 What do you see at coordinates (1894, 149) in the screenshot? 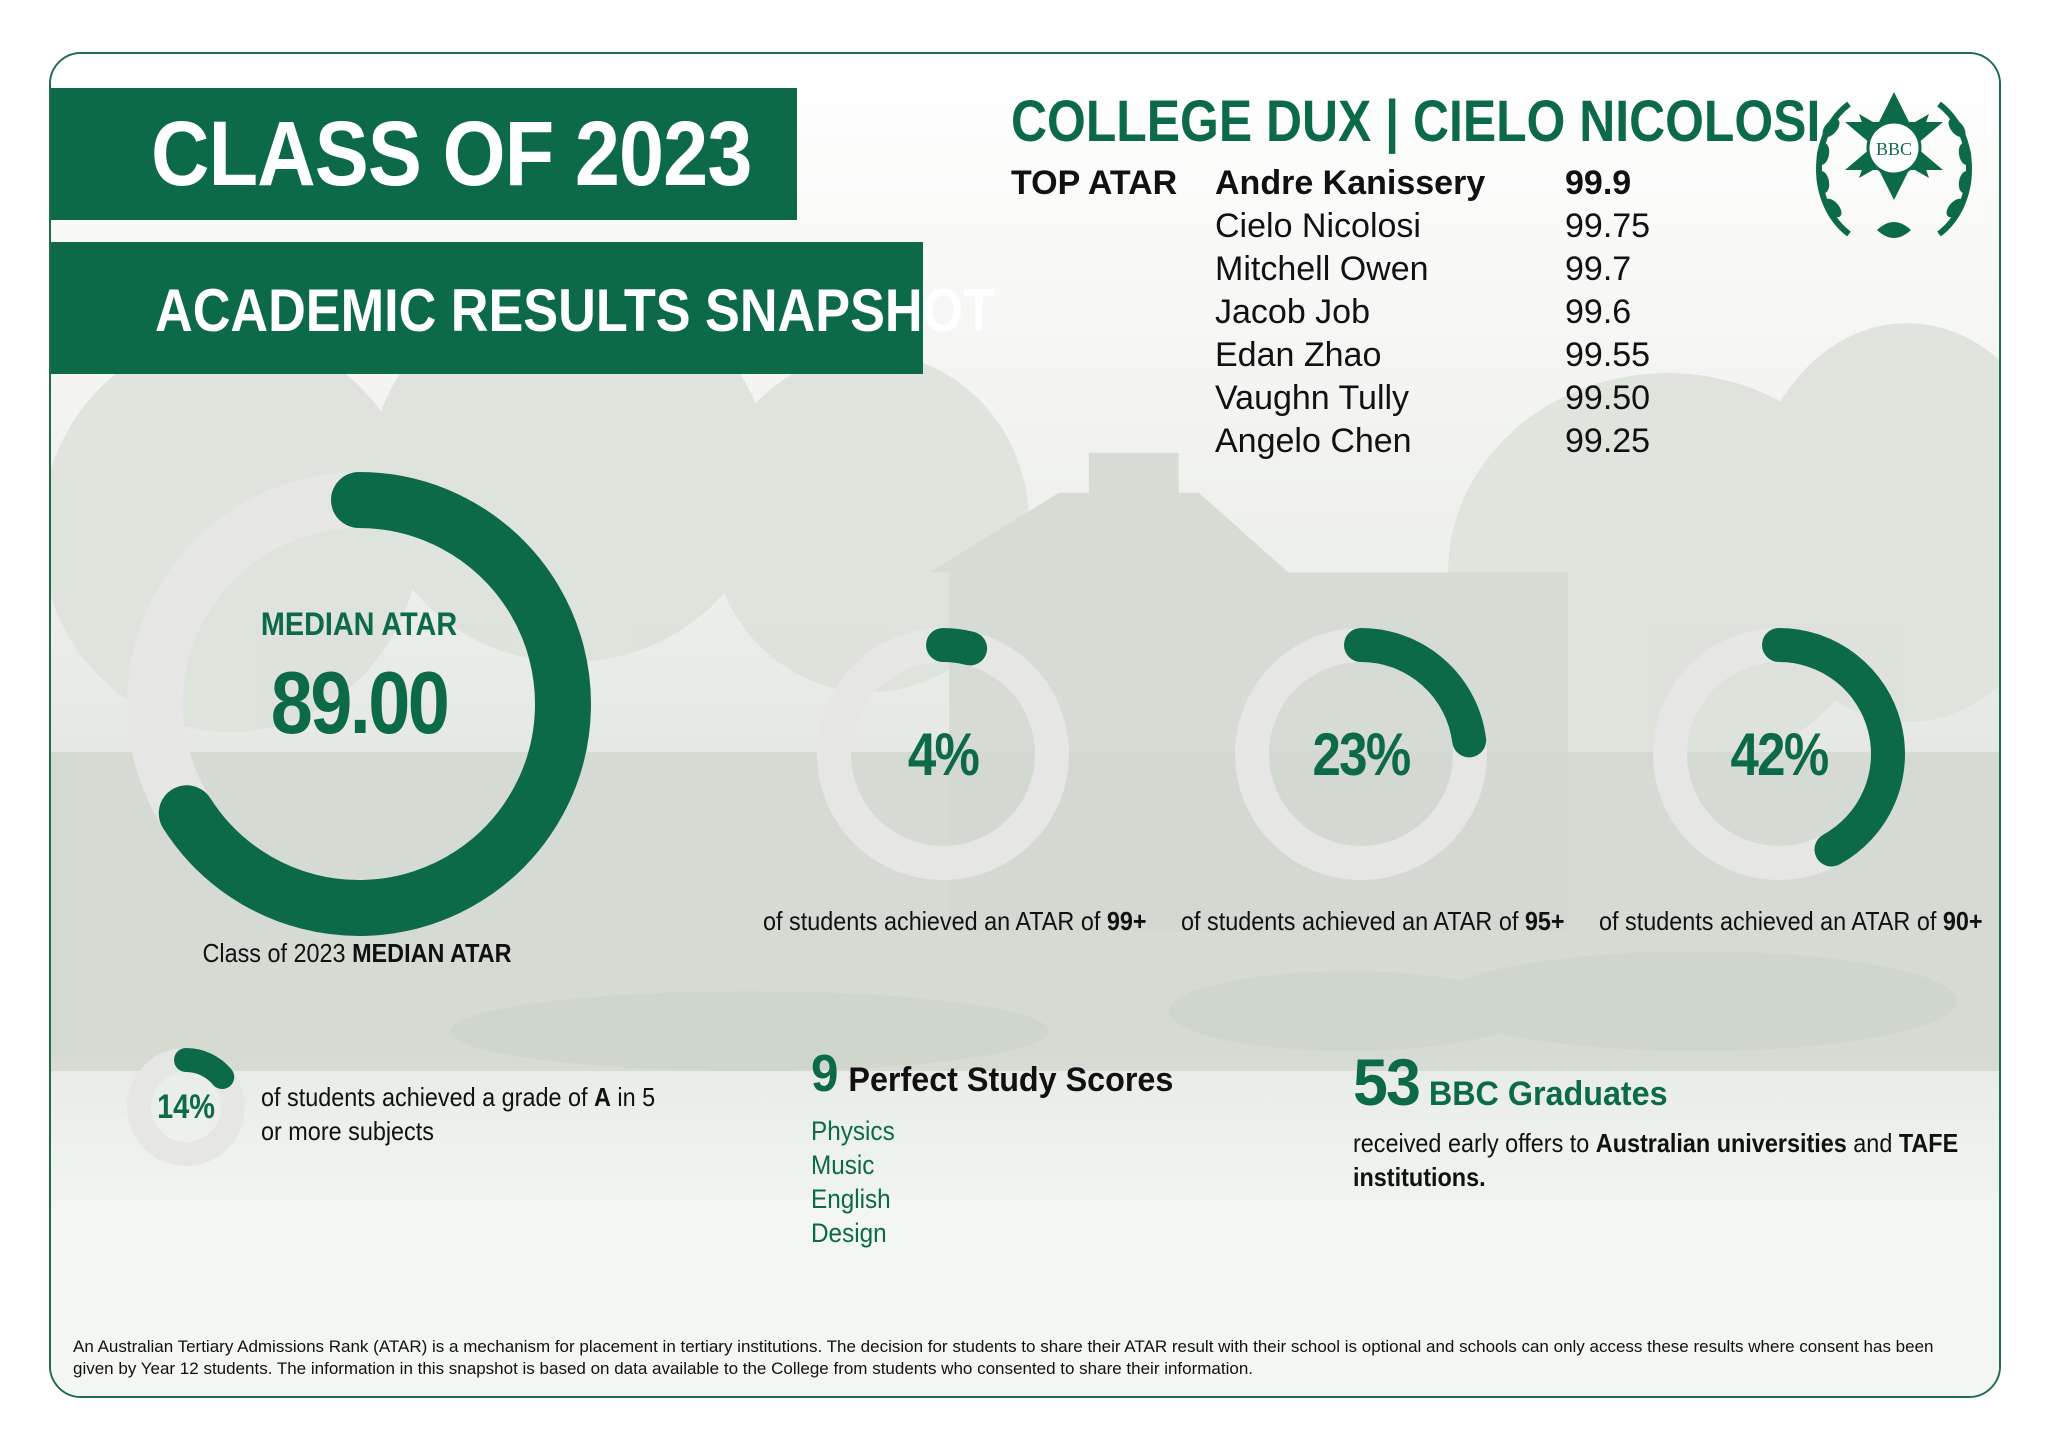
I see `svg-text: BBC` at bounding box center [1894, 149].